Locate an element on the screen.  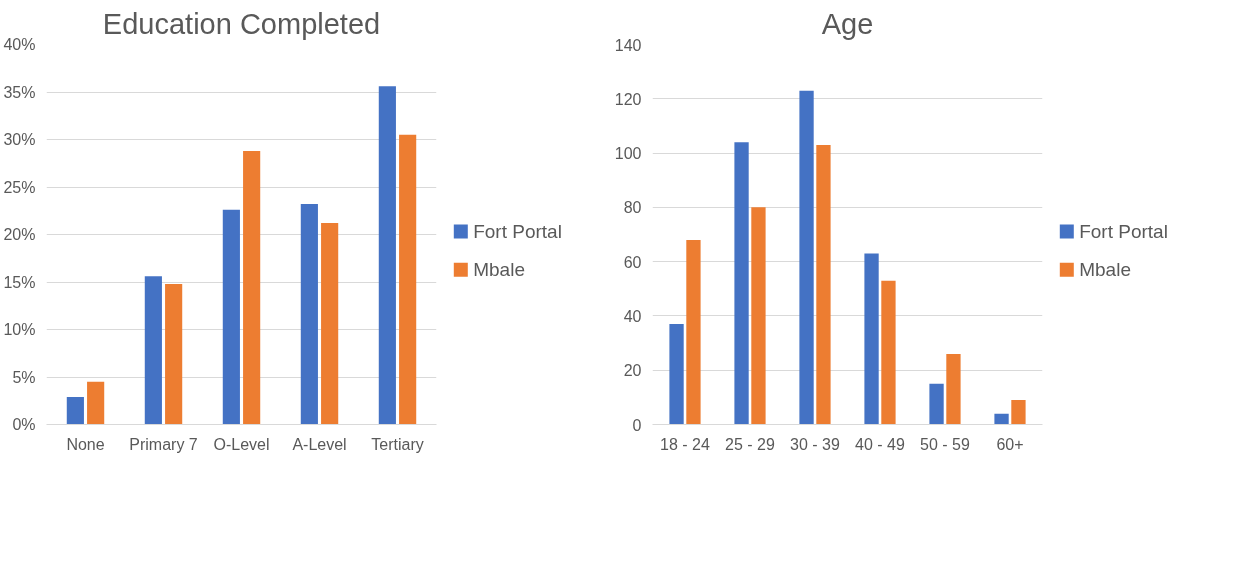
x-tick-label: O-Level is located at coordinates (241, 444).